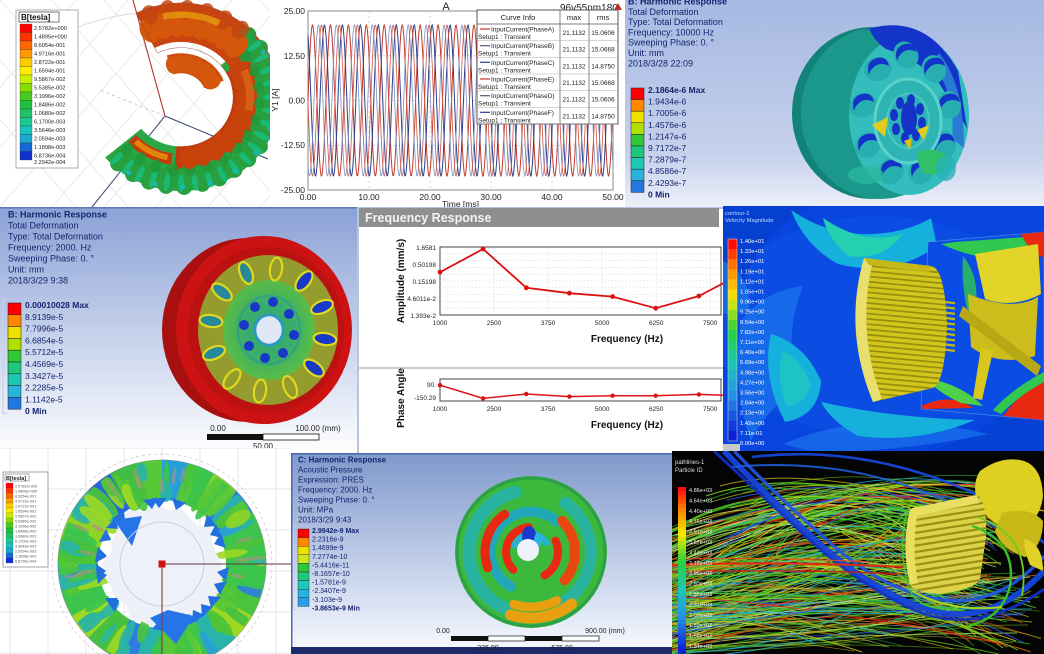  I want to click on svg-text: 1.34e+03, so click(700, 647).